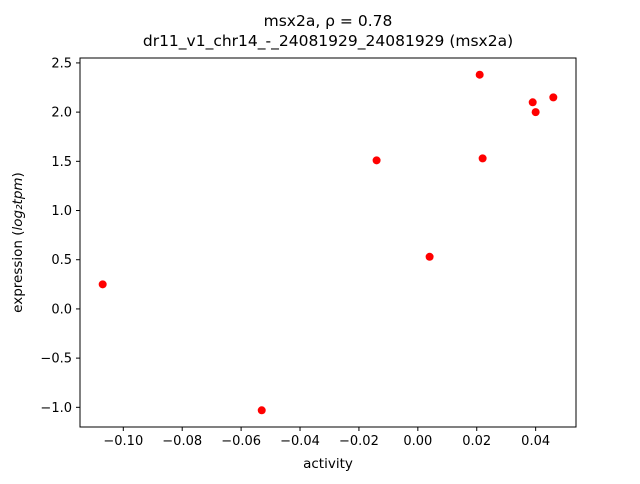 The width and height of the screenshot is (640, 484). I want to click on y-tick-label: 1.5, so click(61, 162).